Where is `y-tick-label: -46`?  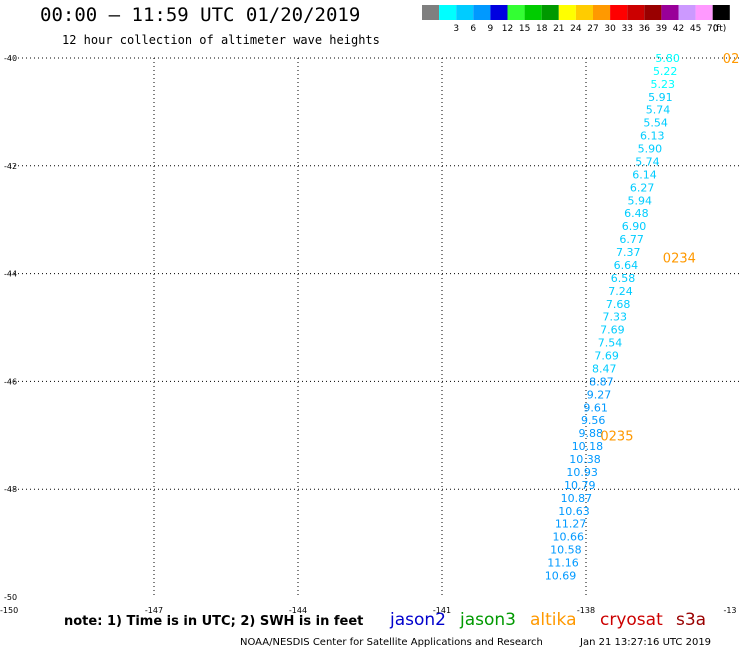 y-tick-label: -46 is located at coordinates (10, 381).